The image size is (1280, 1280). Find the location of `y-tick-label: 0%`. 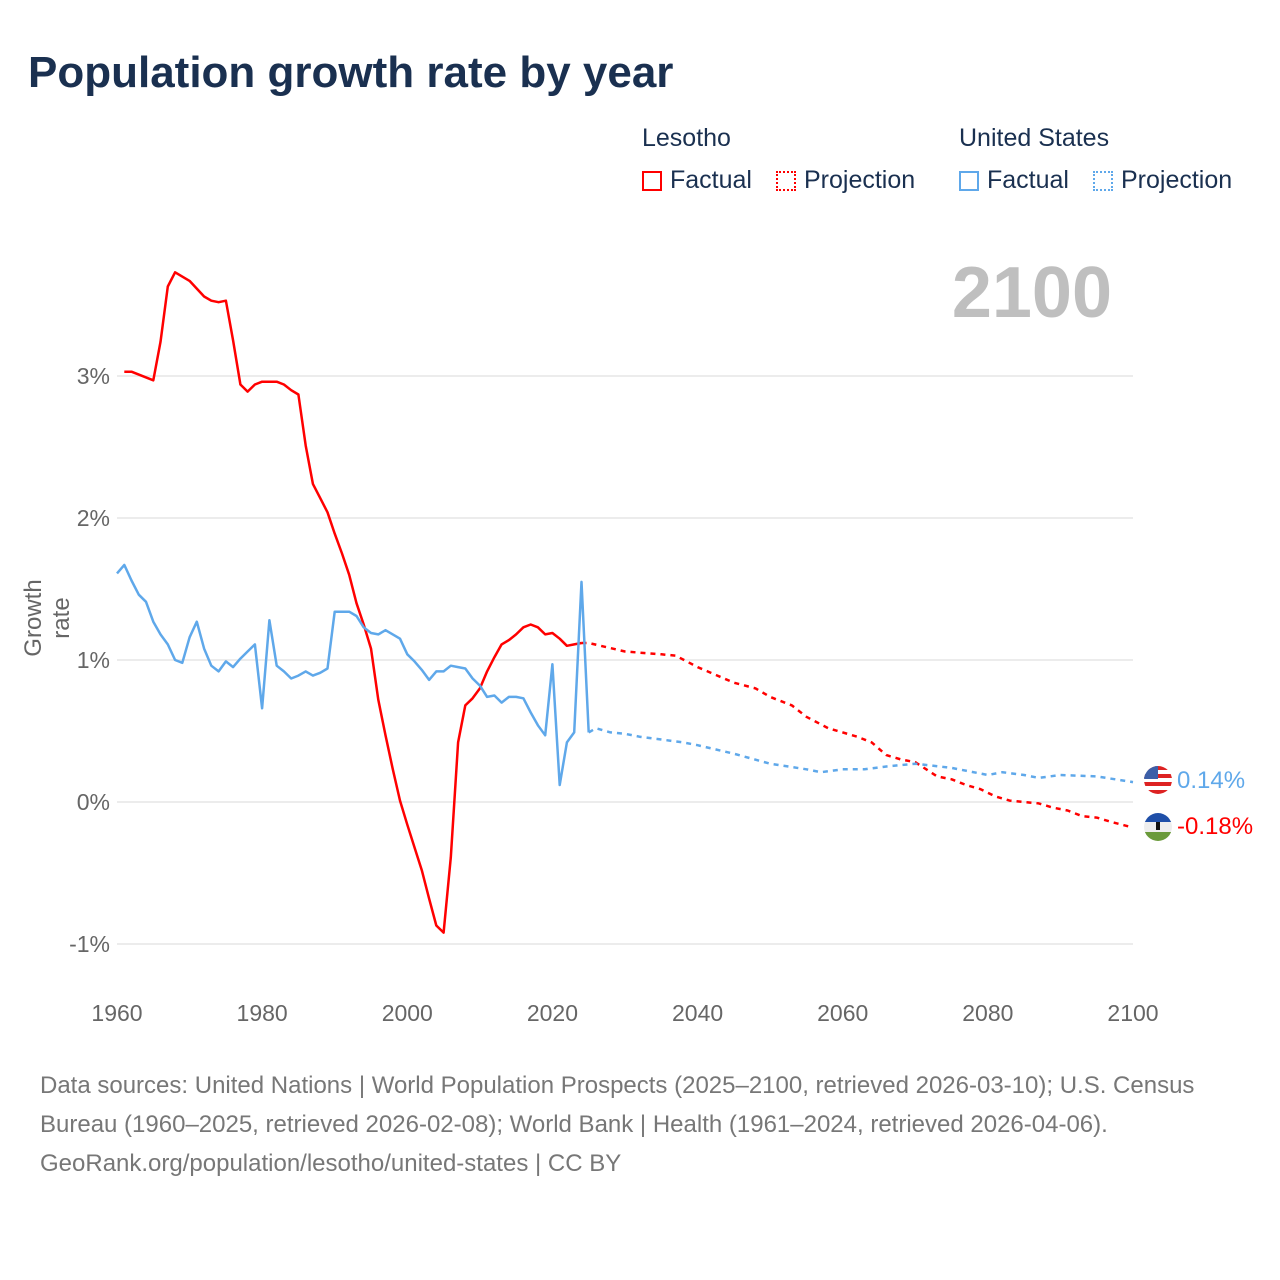

y-tick-label: 0% is located at coordinates (93, 802).